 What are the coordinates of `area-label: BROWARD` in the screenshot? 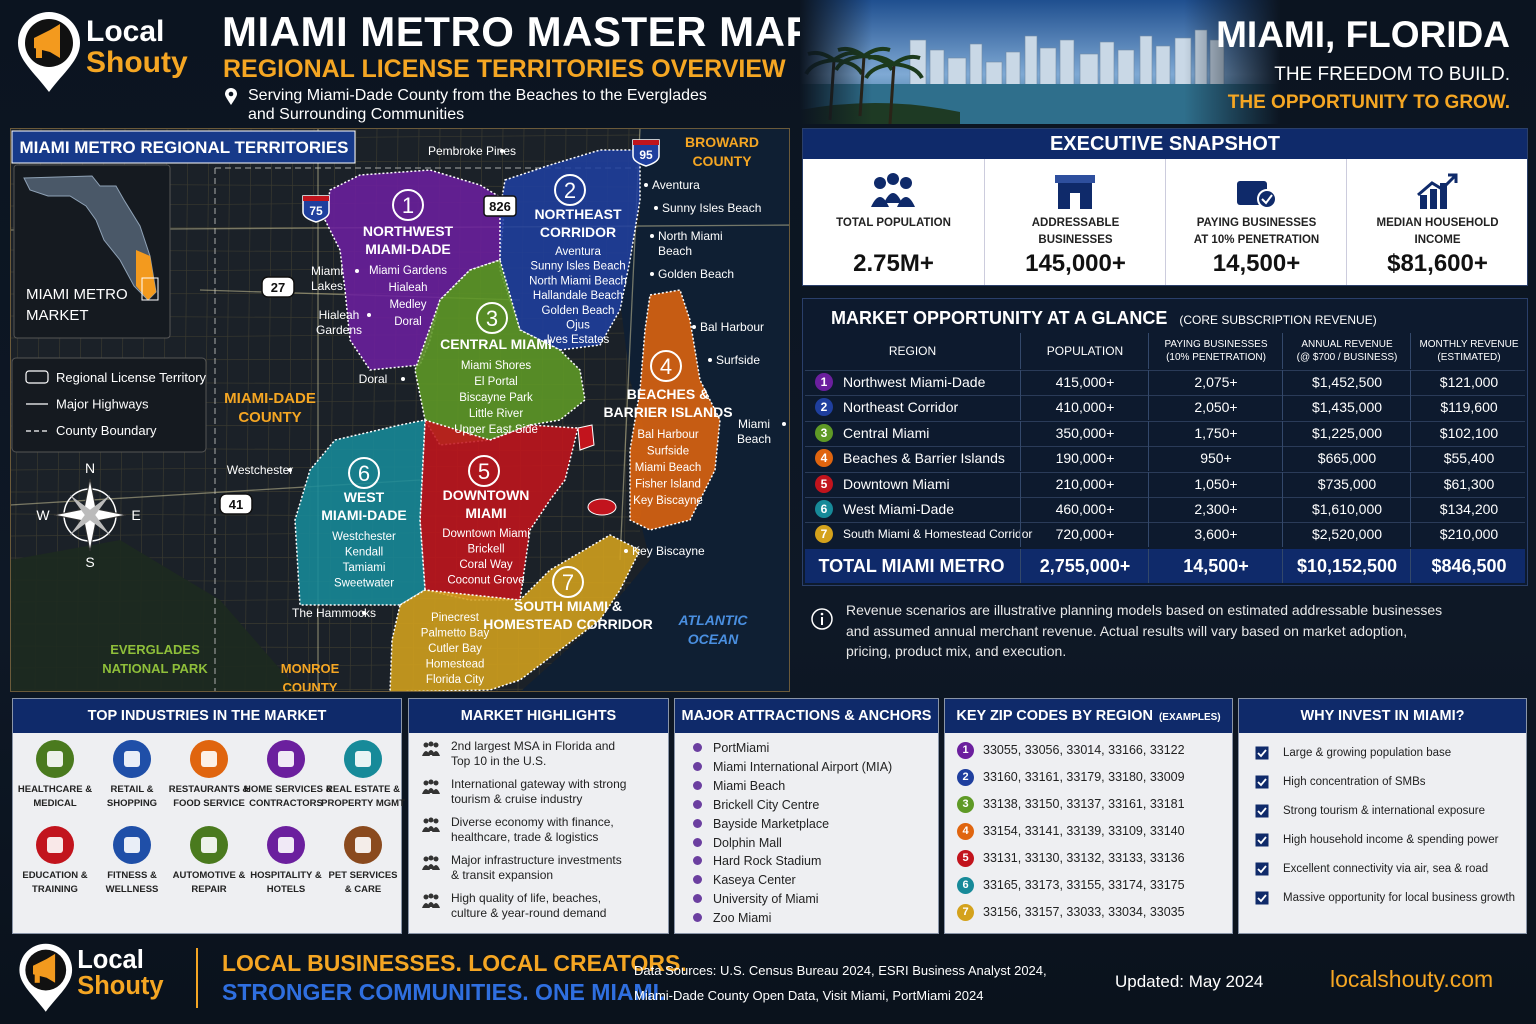 It's located at (722, 142).